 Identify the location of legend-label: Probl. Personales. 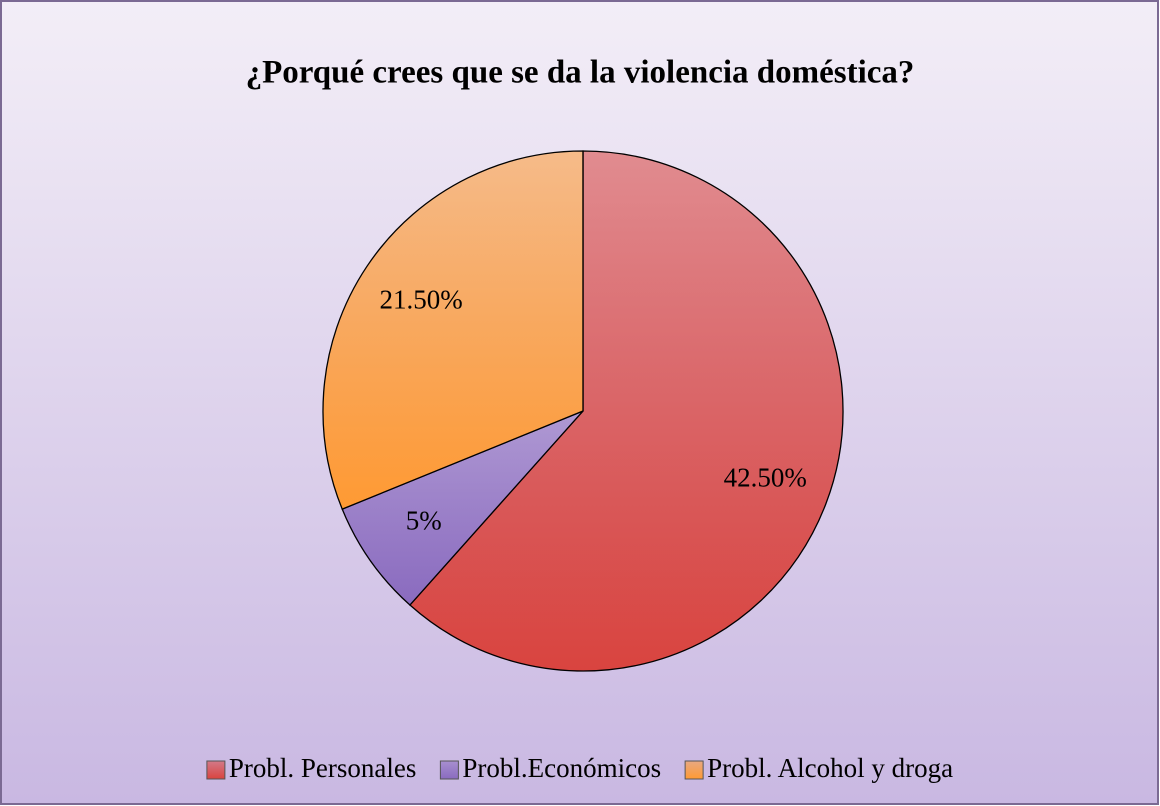
(322, 768).